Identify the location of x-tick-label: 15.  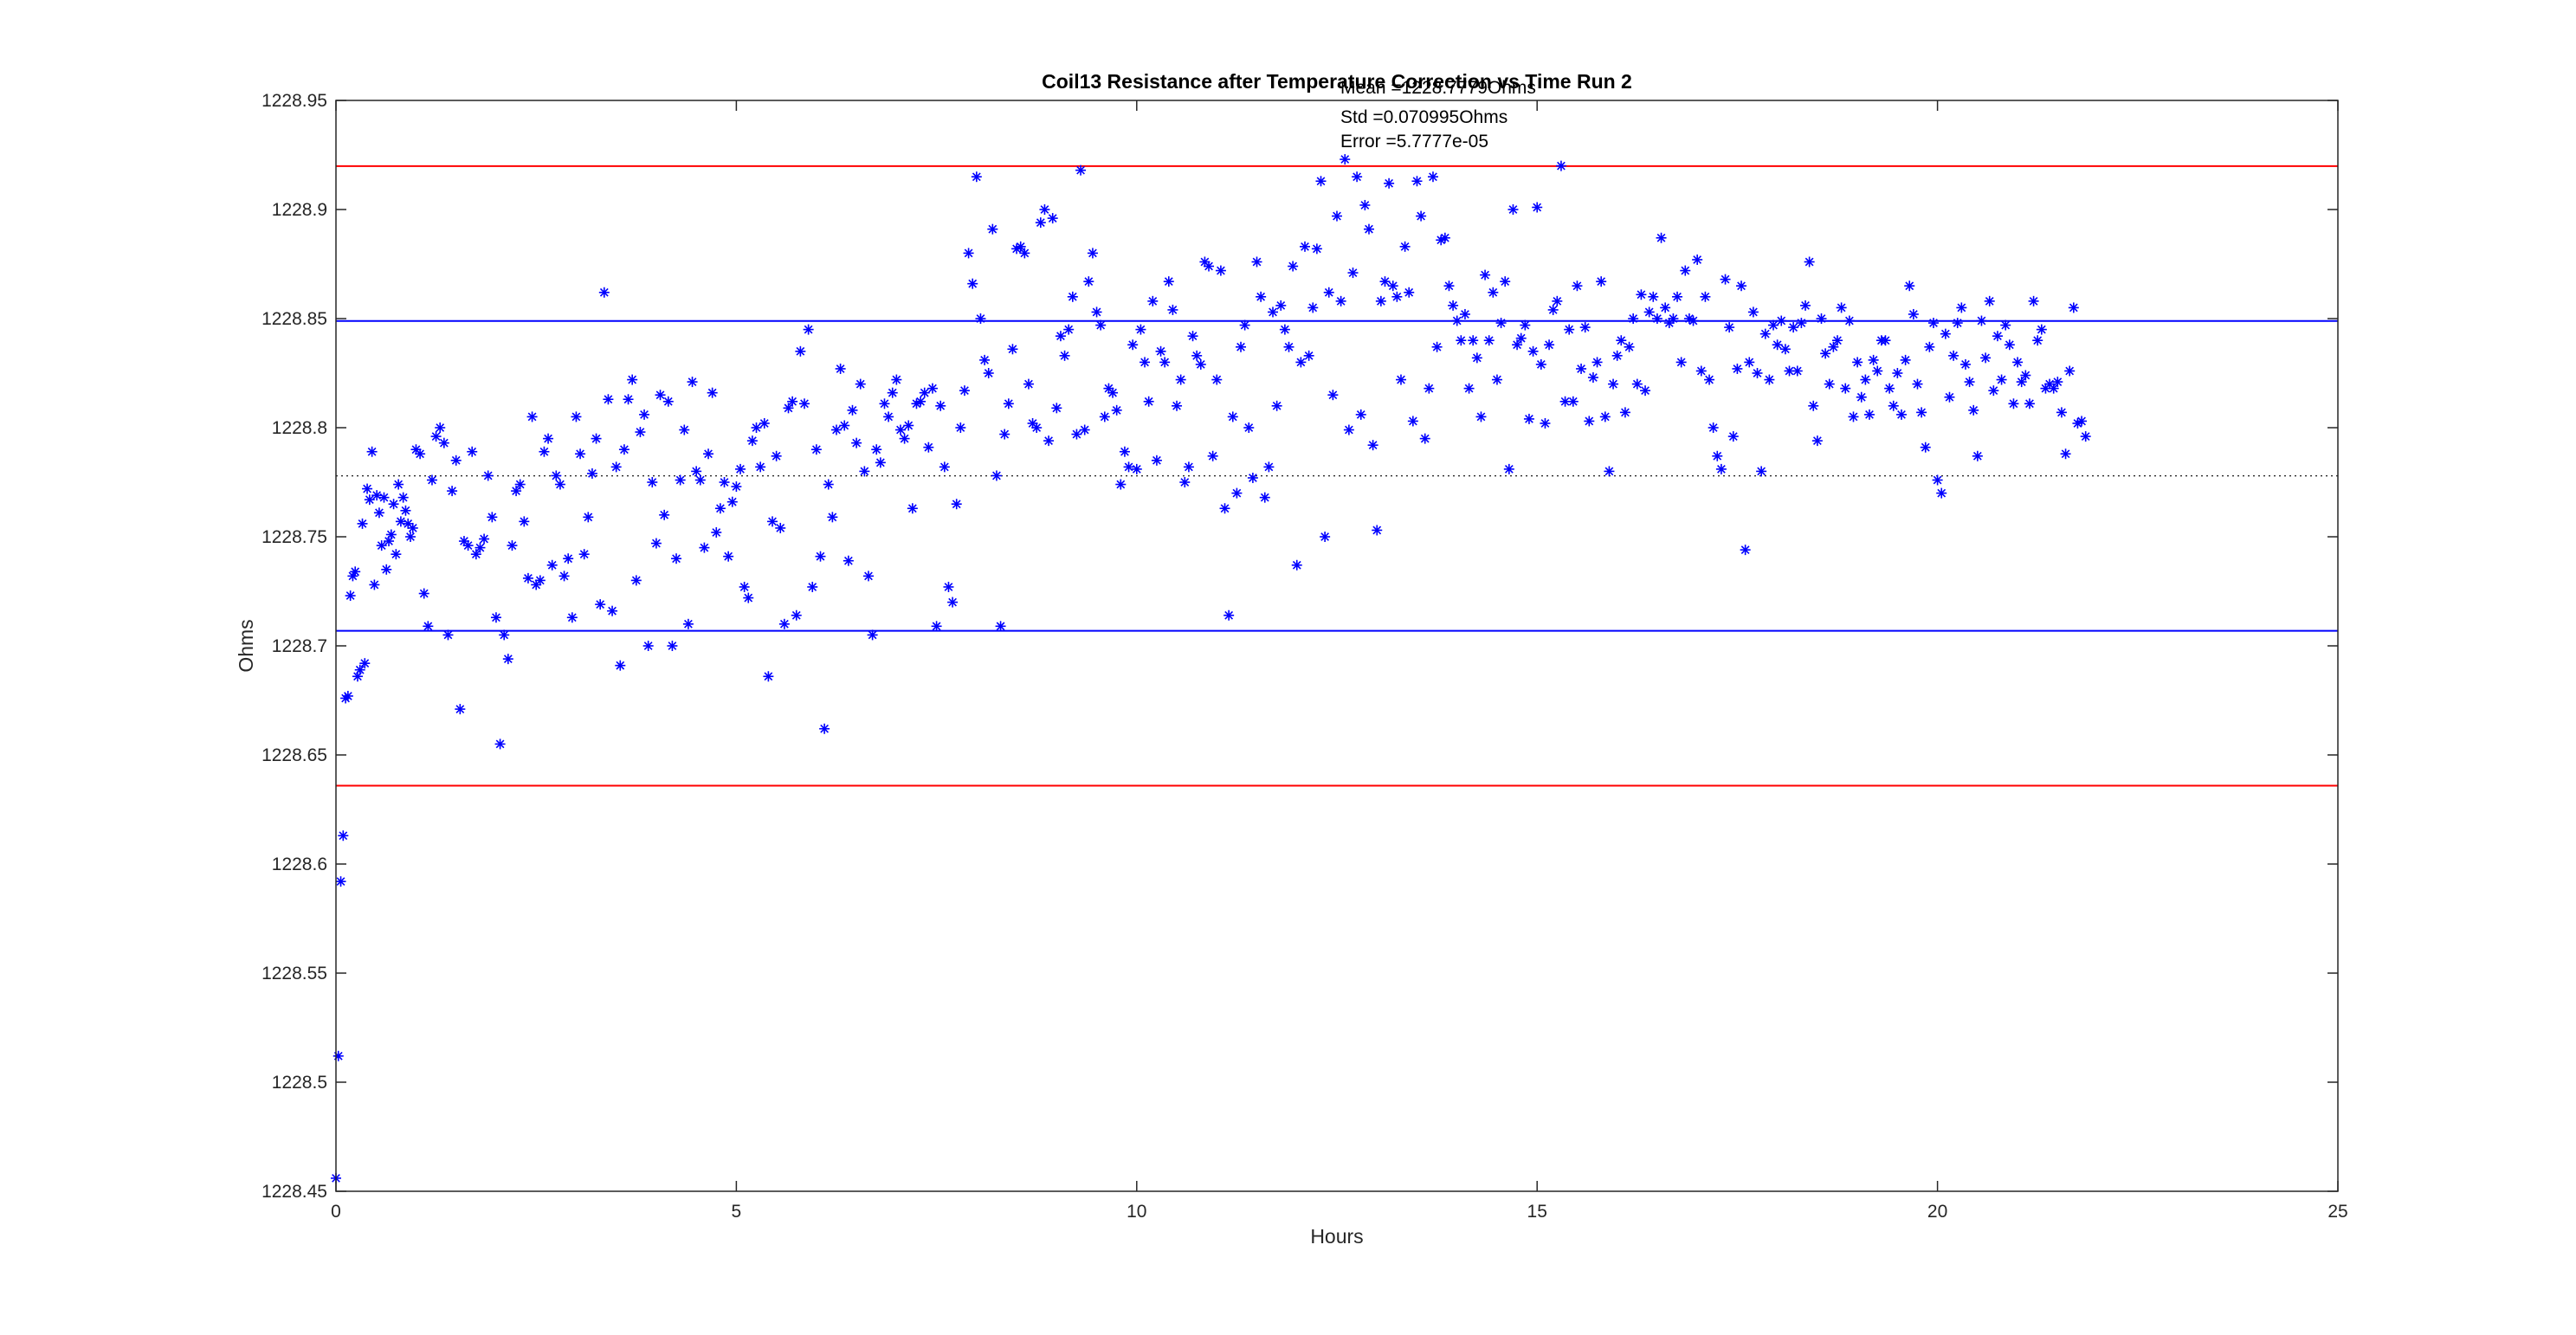
(1537, 1212).